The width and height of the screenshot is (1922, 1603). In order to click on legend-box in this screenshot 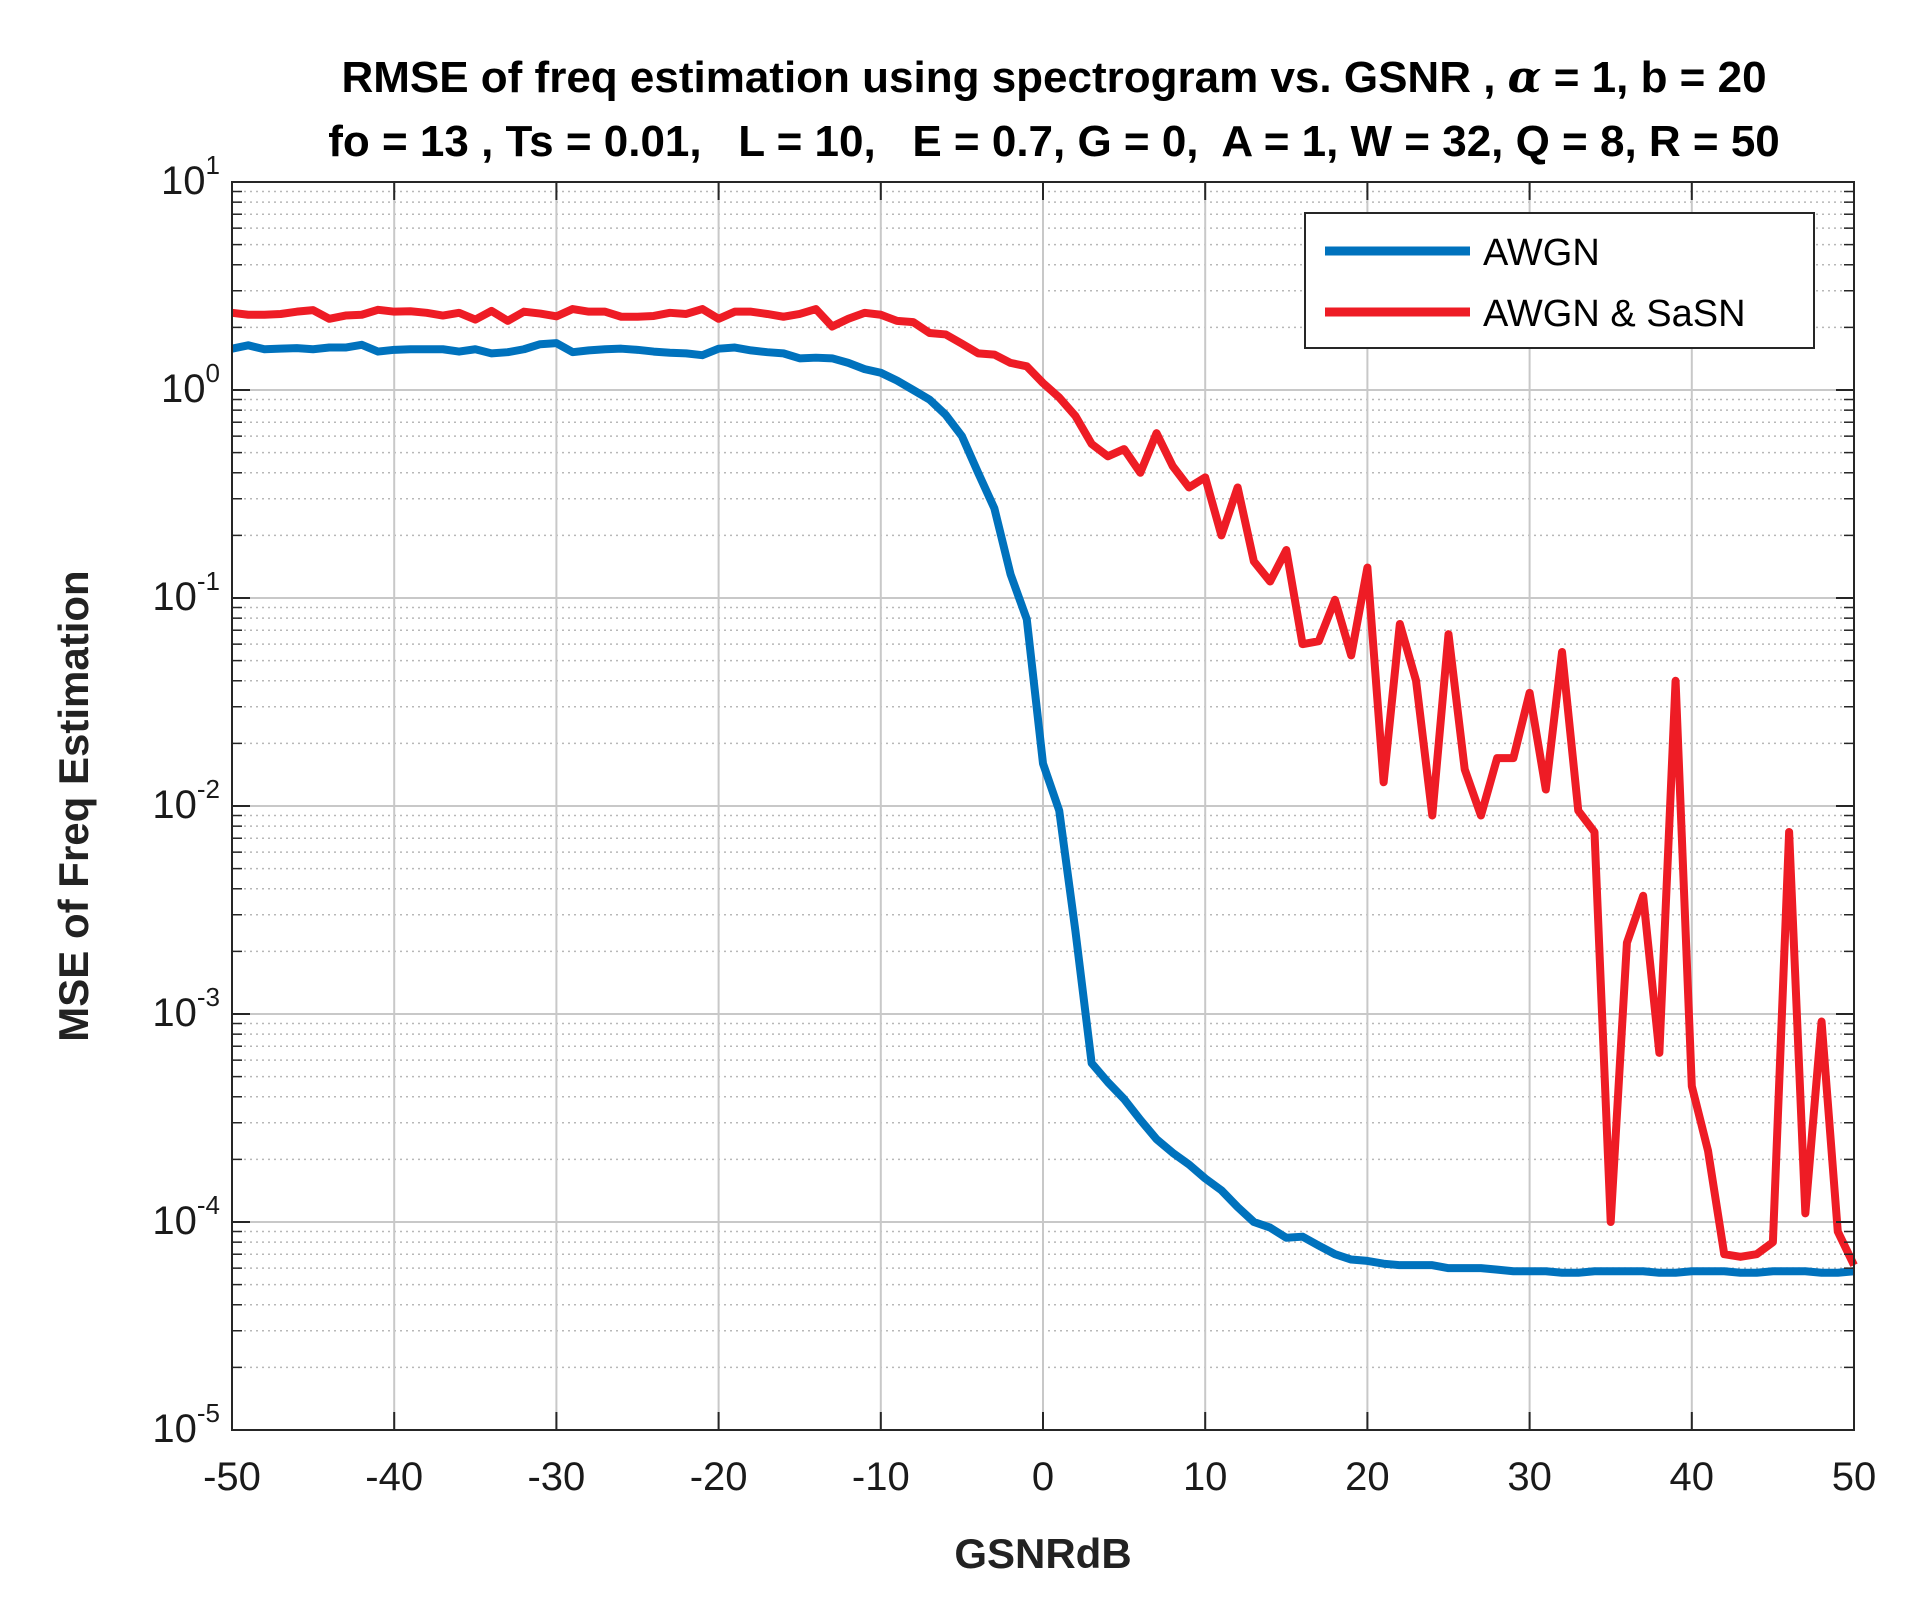, I will do `click(1559, 280)`.